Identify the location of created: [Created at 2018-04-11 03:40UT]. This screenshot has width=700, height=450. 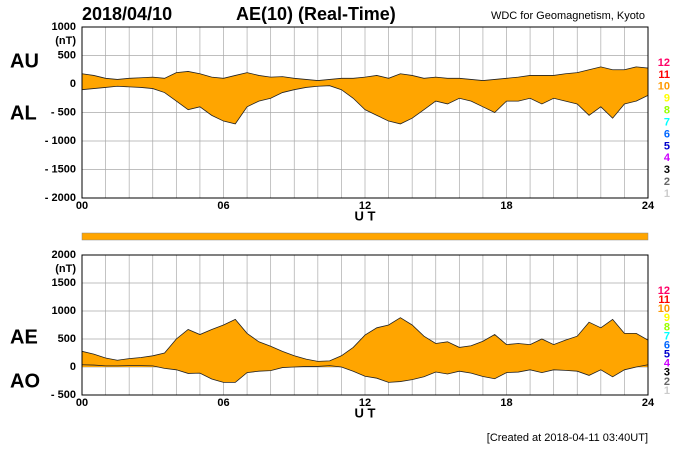
(567, 438).